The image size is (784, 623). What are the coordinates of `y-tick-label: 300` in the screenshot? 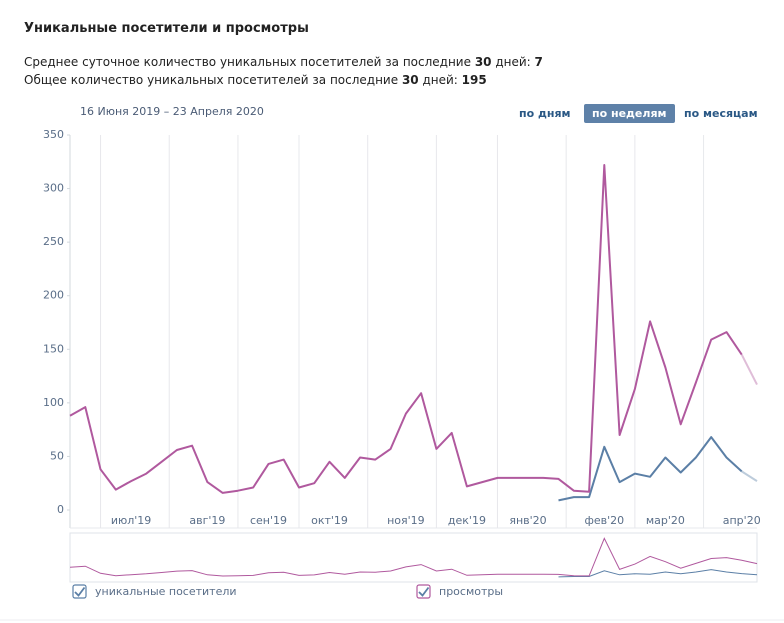 It's located at (53, 188).